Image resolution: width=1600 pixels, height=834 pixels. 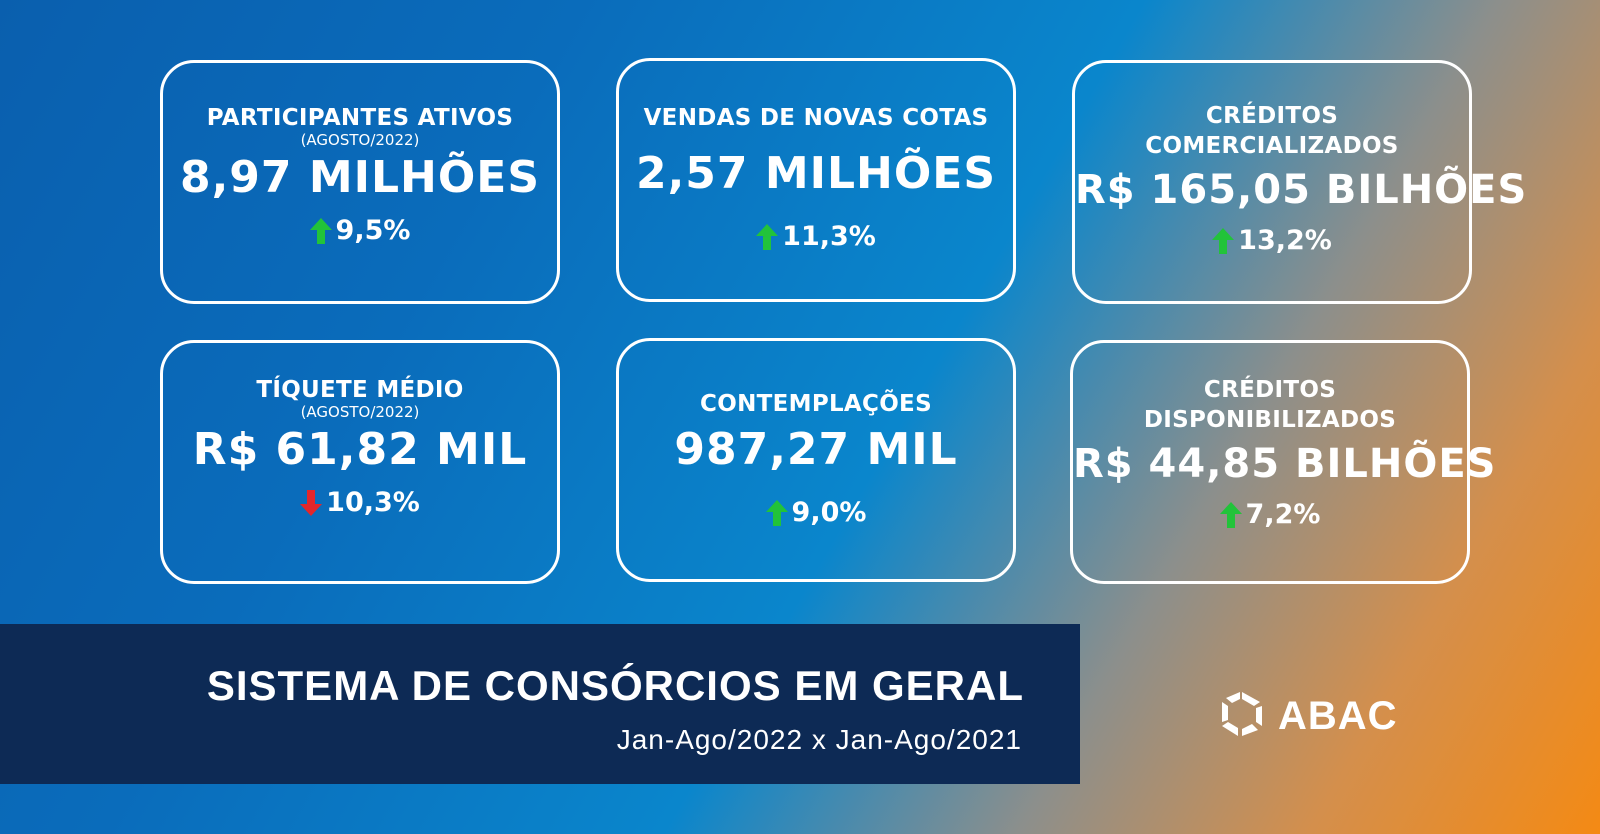 I want to click on card-title-line2: DISPONIBILIZADOS, so click(x=1270, y=420).